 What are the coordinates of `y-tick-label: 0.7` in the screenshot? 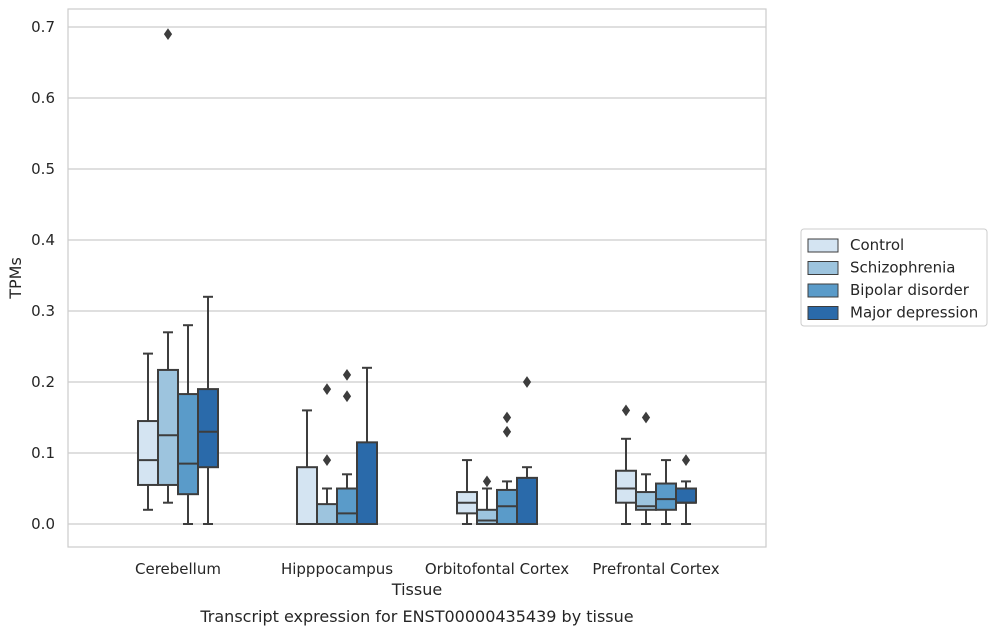 It's located at (43, 27).